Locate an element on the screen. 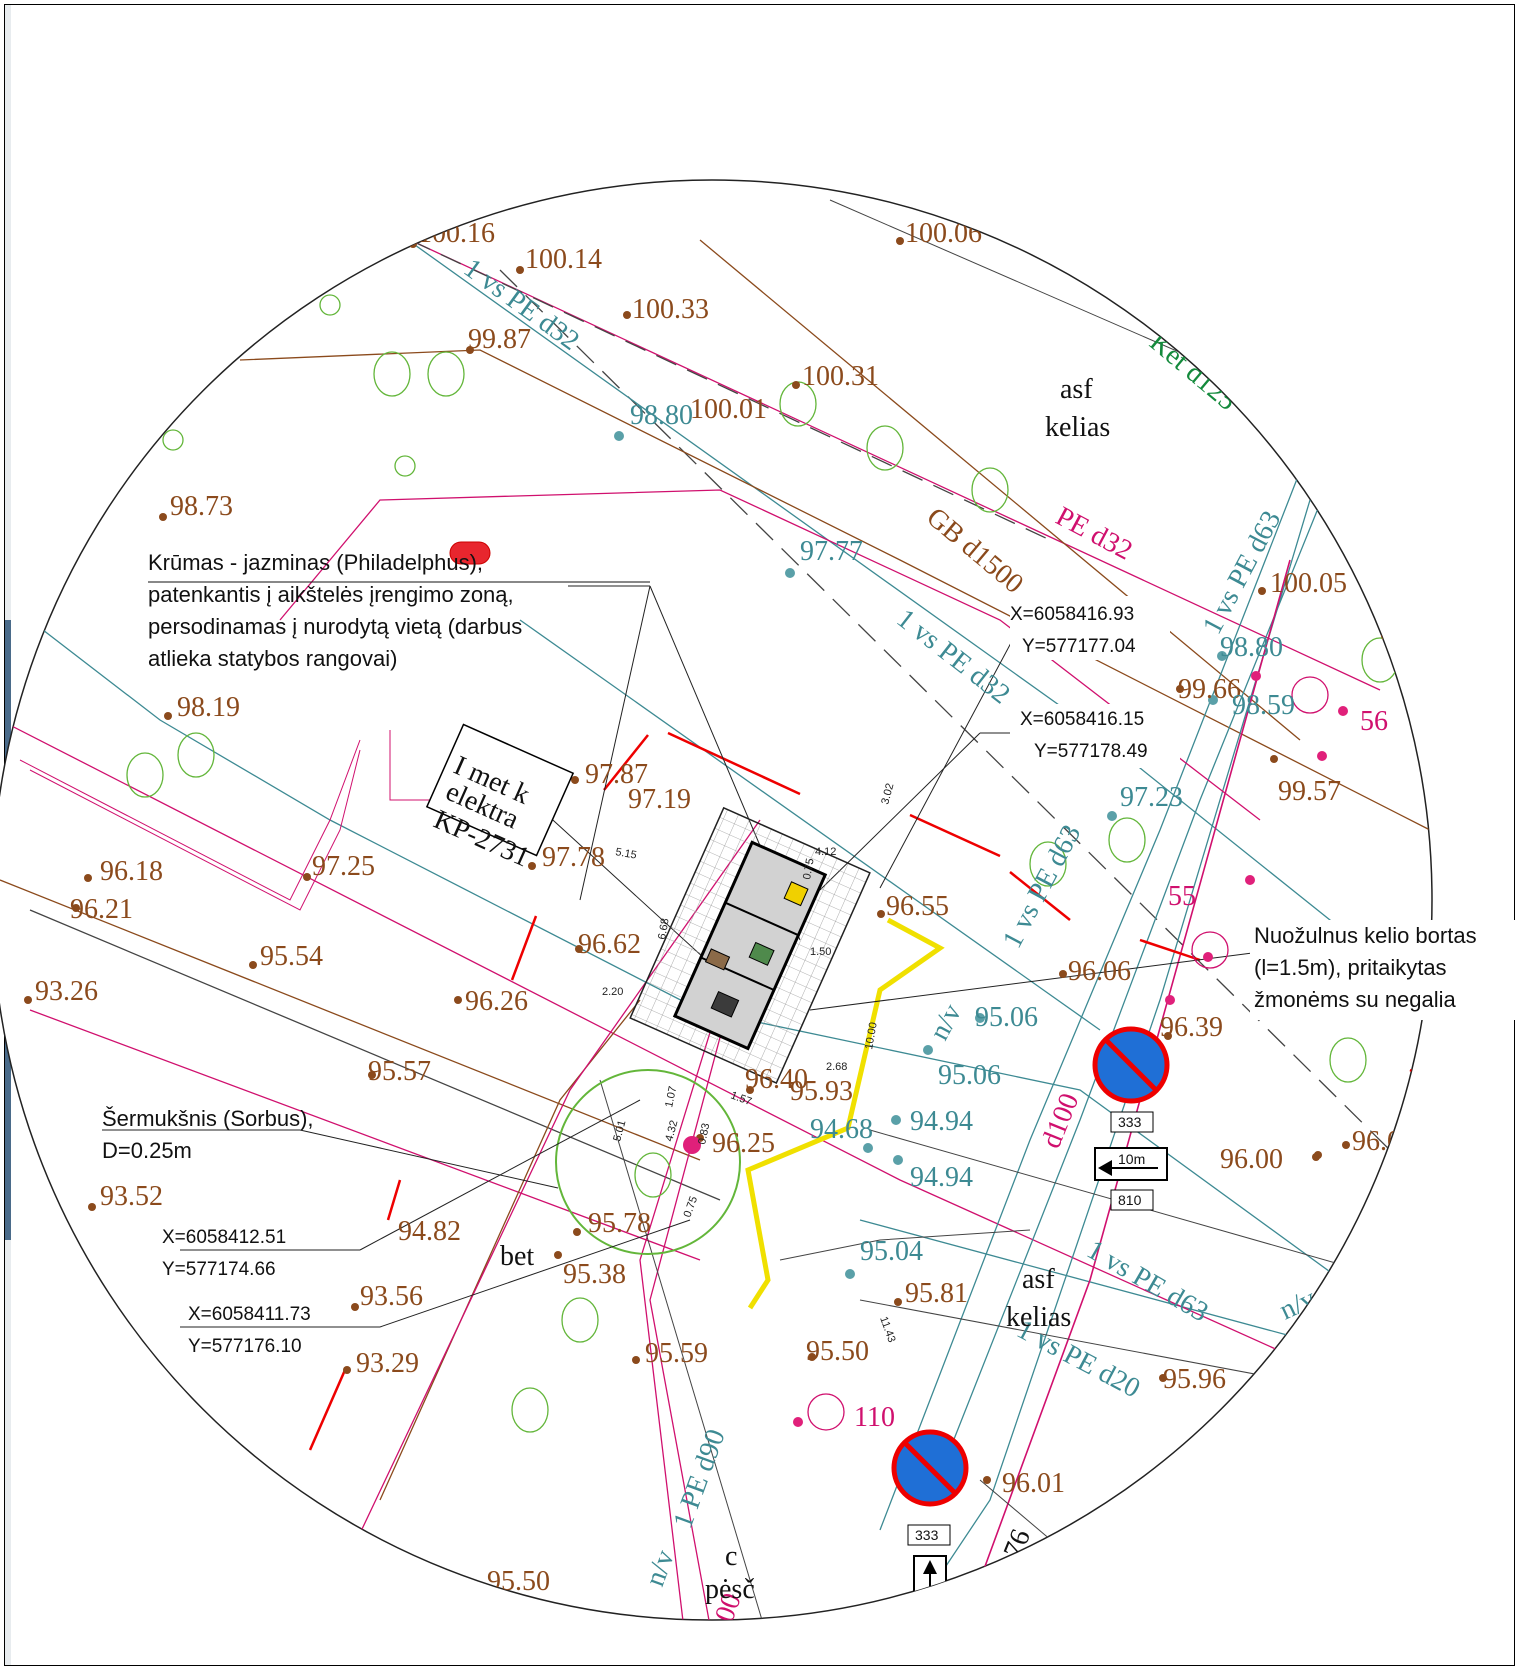 Image resolution: width=1519 pixels, height=1670 pixels. svg-text: 94.68 is located at coordinates (841, 1129).